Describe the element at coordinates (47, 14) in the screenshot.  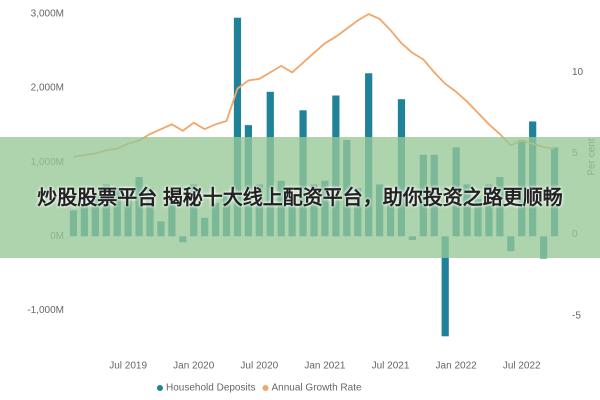
I see `y-tick-label: 3,000M` at that location.